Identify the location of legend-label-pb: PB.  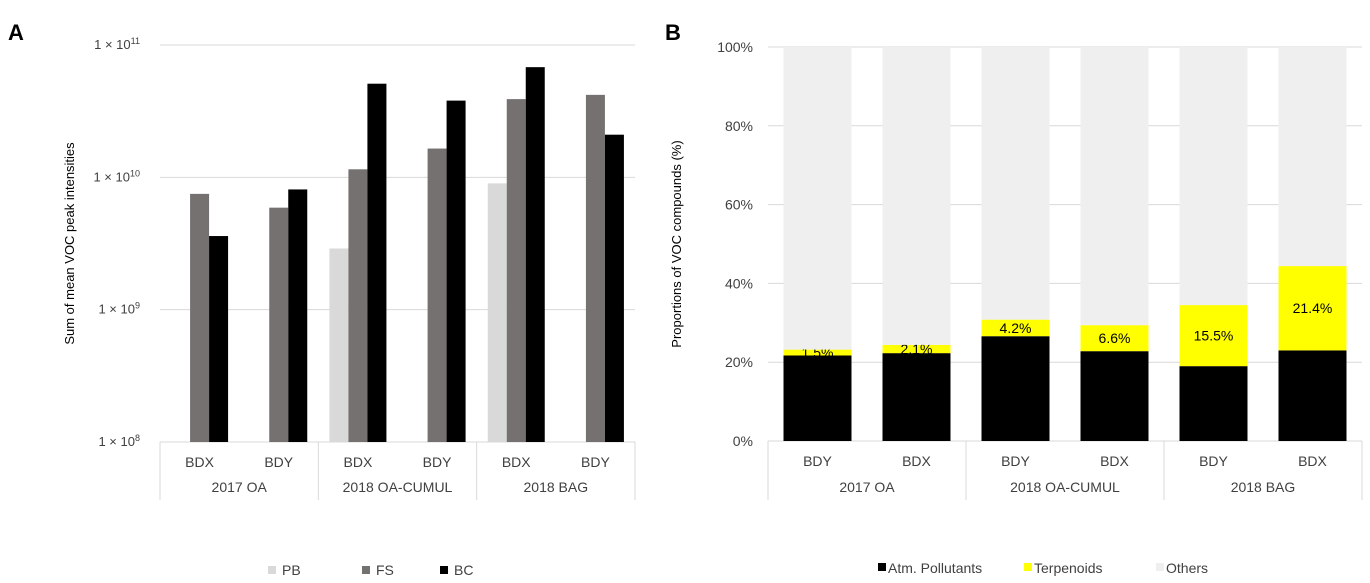
(291, 570).